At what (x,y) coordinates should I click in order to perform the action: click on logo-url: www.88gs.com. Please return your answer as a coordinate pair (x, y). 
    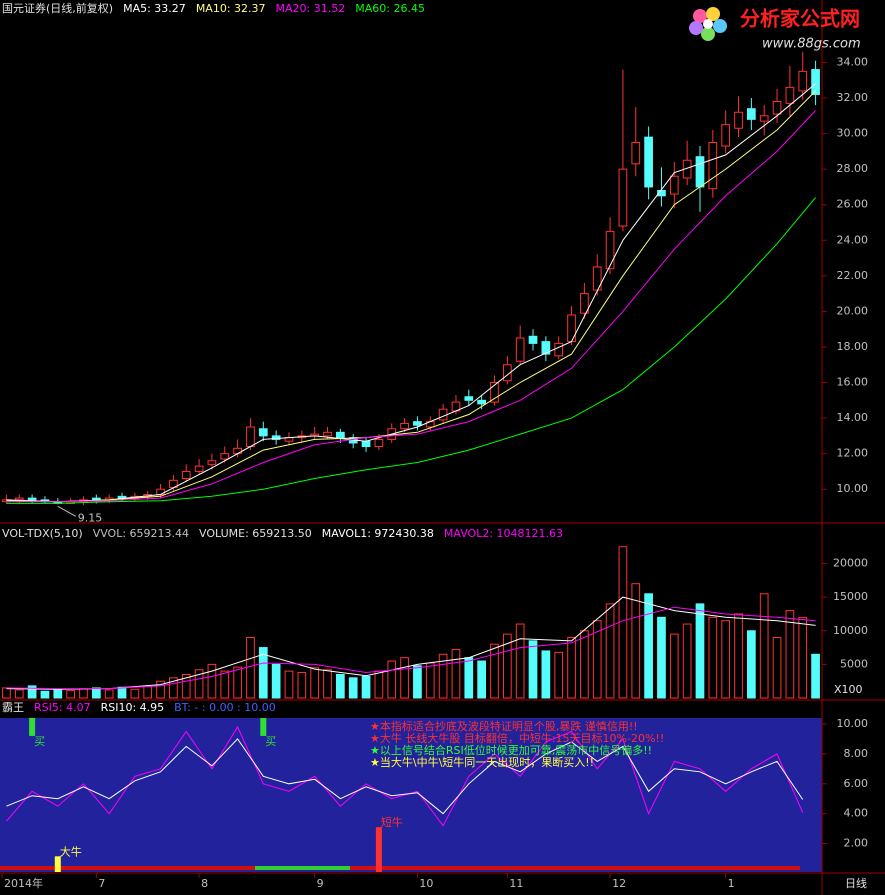
    Looking at the image, I should click on (811, 44).